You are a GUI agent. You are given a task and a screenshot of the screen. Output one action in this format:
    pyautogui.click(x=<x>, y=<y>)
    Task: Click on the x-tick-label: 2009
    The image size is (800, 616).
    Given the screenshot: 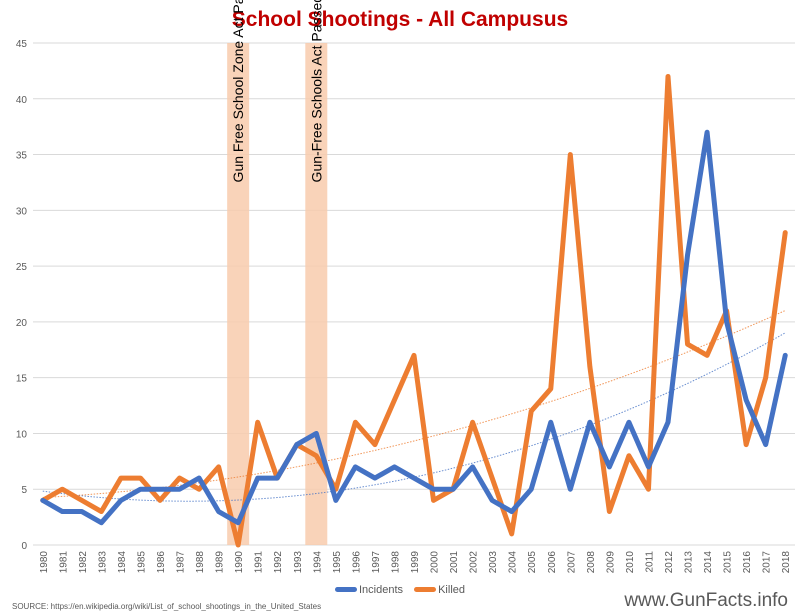 What is the action you would take?
    pyautogui.click(x=610, y=562)
    